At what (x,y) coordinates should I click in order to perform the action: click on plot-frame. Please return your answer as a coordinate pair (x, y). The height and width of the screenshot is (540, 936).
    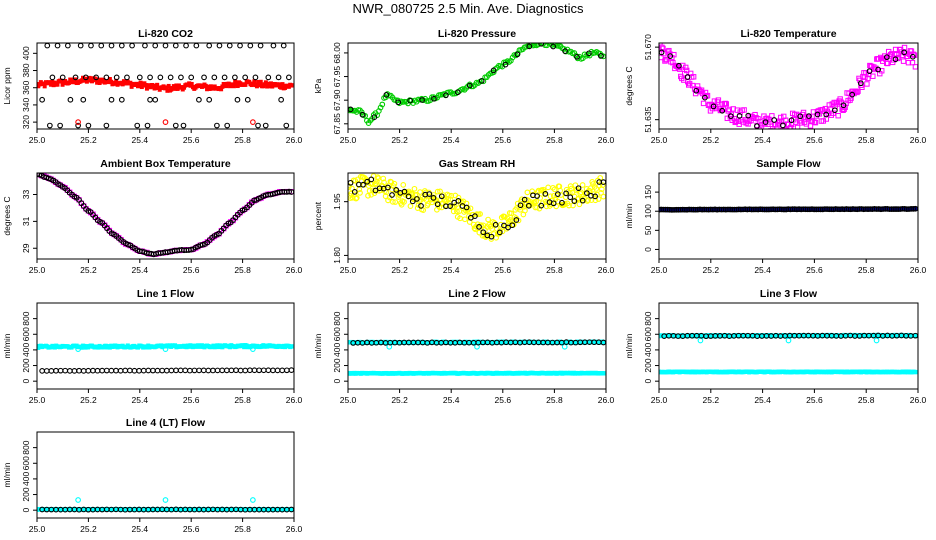
    Looking at the image, I should click on (165, 475).